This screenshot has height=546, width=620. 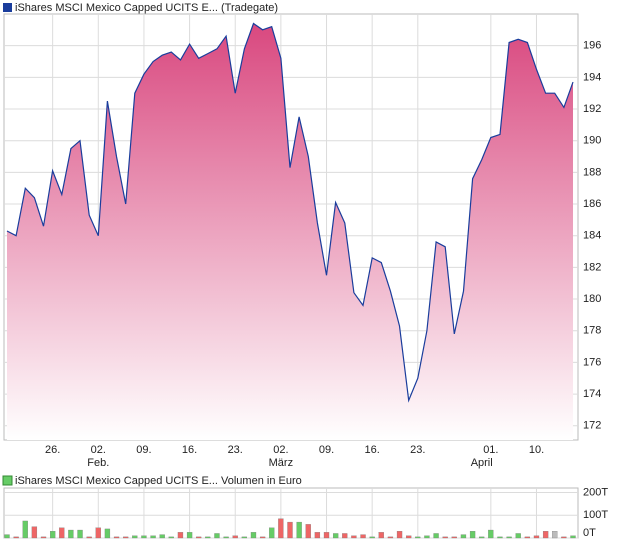 What do you see at coordinates (592, 236) in the screenshot?
I see `y-tick-label: 184` at bounding box center [592, 236].